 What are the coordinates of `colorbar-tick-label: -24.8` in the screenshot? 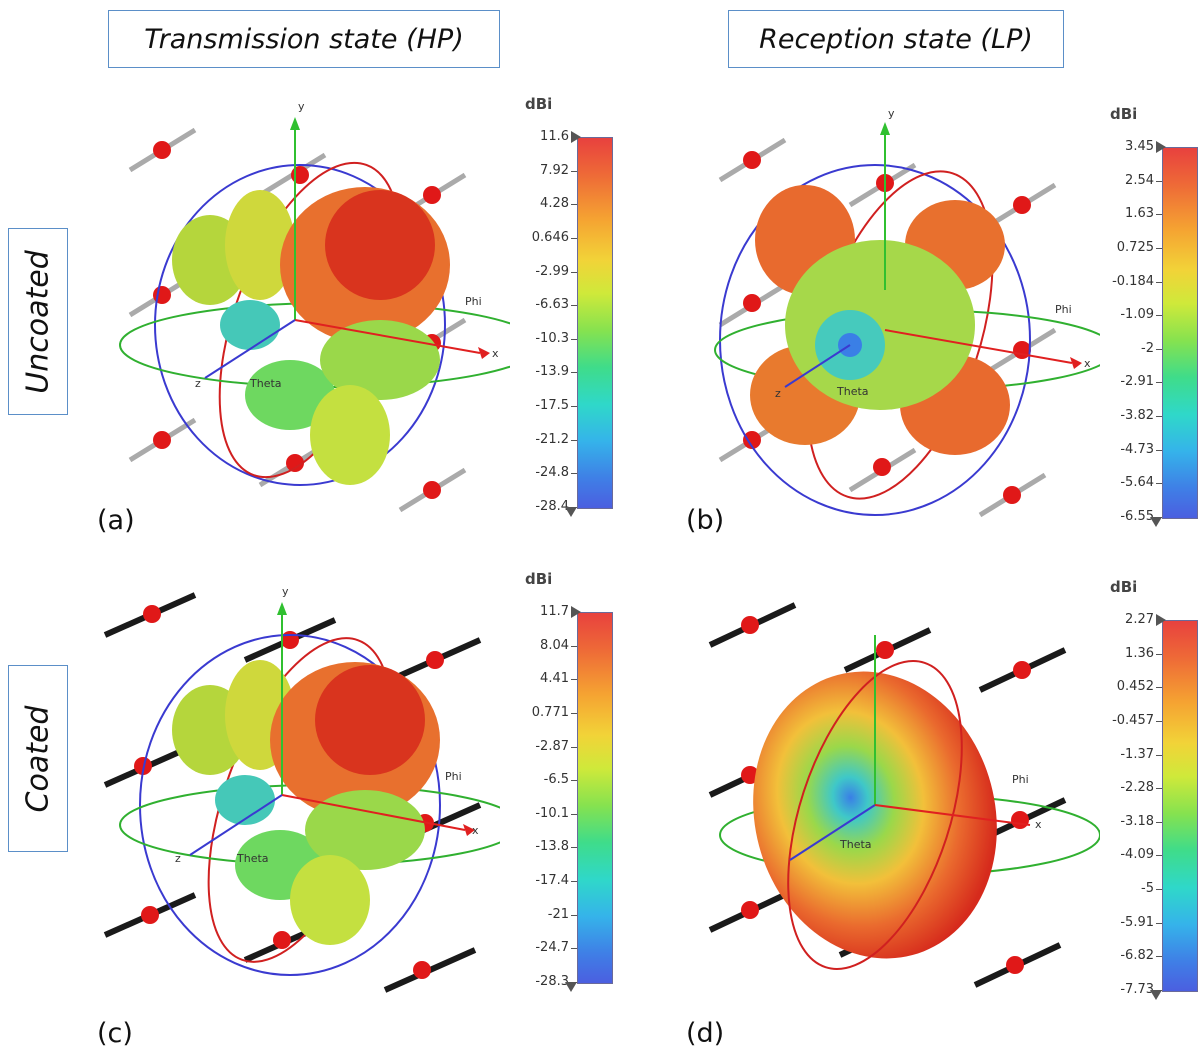 It's located at (552, 473).